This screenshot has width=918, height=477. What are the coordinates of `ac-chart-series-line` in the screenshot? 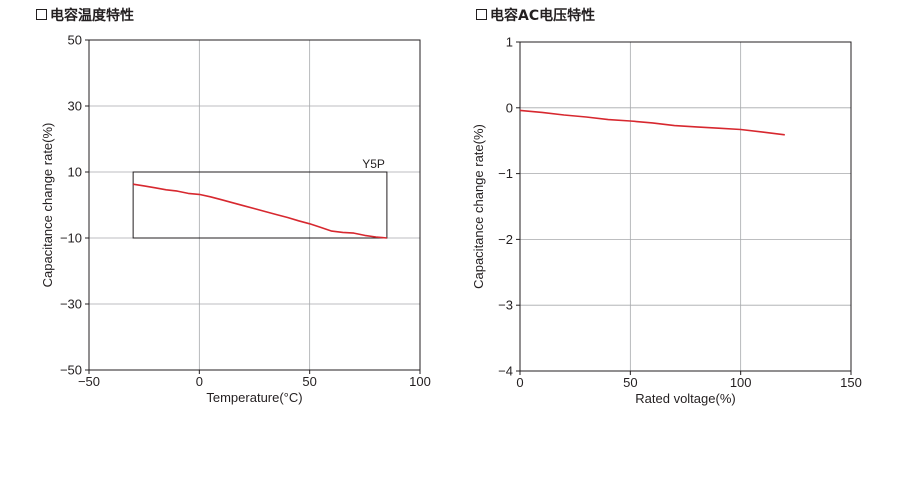 It's located at (652, 122).